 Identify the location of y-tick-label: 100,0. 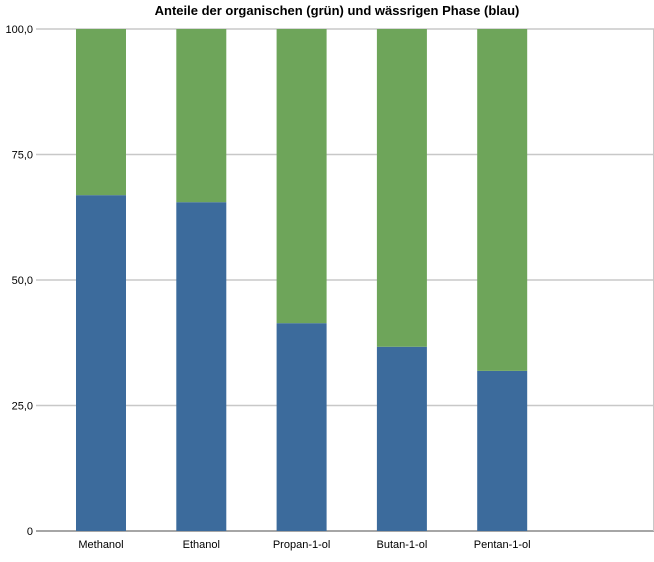
(19, 30).